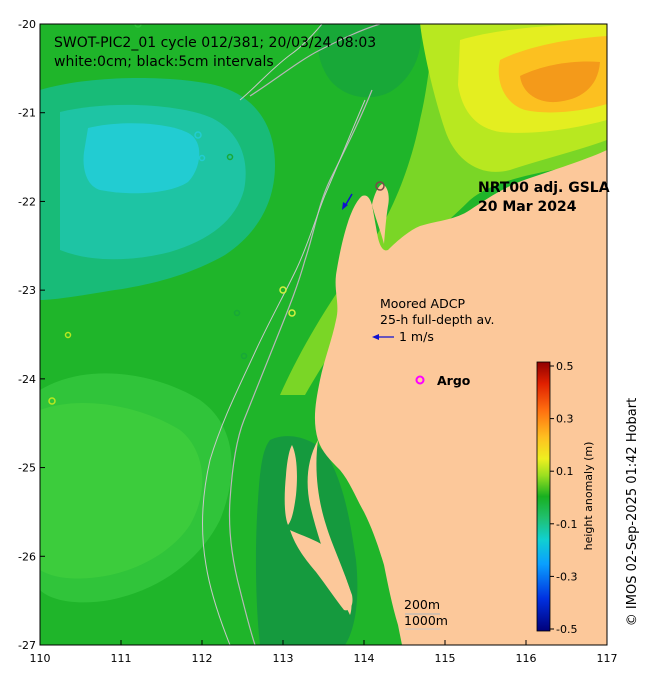 This screenshot has width=648, height=684. What do you see at coordinates (283, 658) in the screenshot?
I see `x-tick-label: 113` at bounding box center [283, 658].